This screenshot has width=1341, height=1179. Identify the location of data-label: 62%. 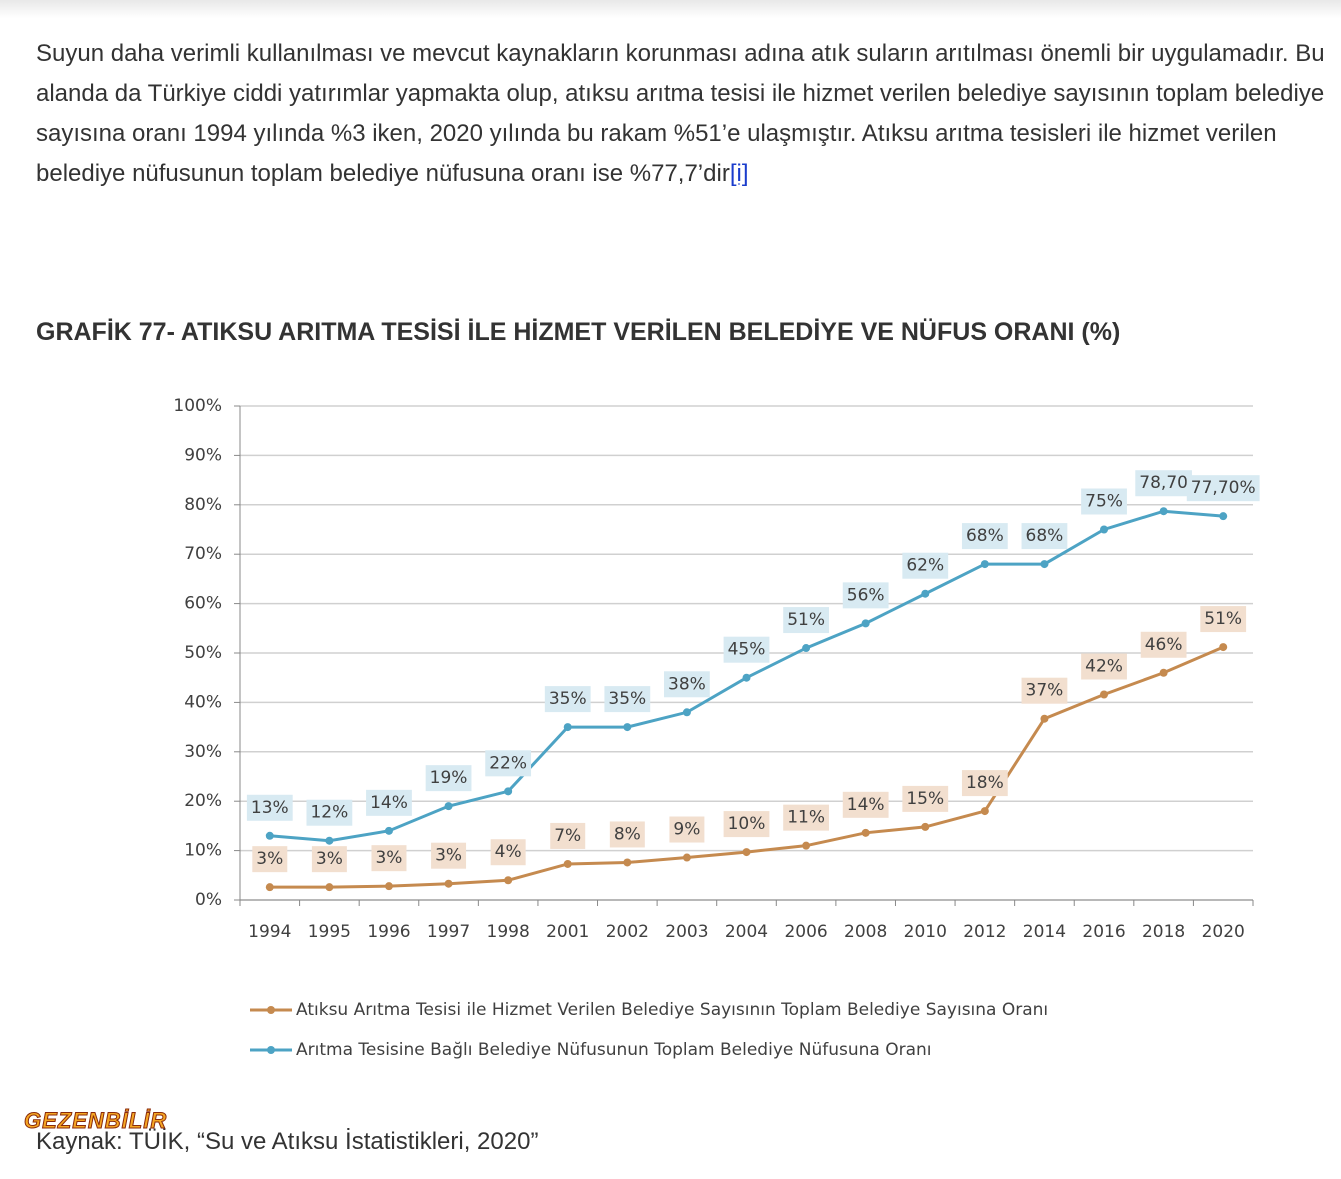
(925, 566).